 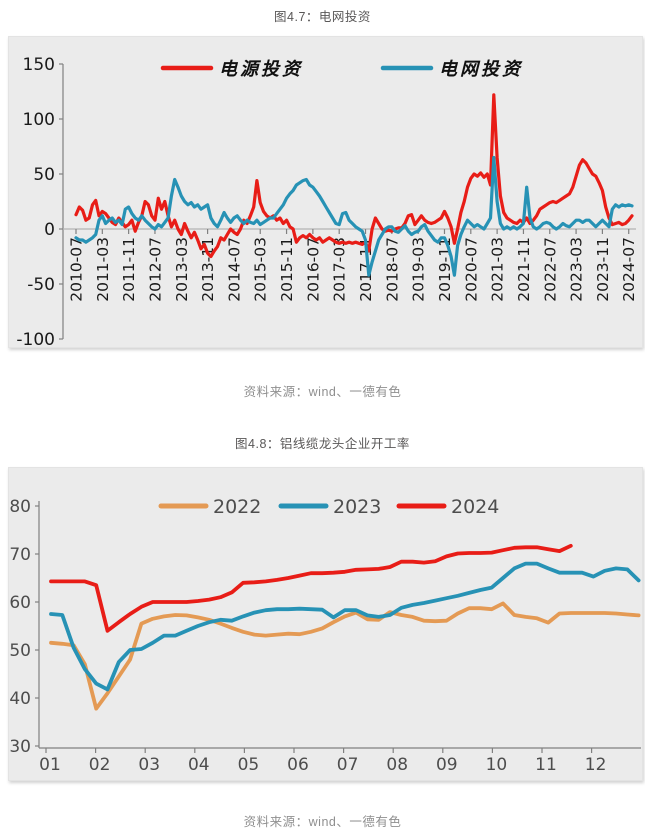 What do you see at coordinates (234, 269) in the screenshot?
I see `x-axis-label: 2014-07` at bounding box center [234, 269].